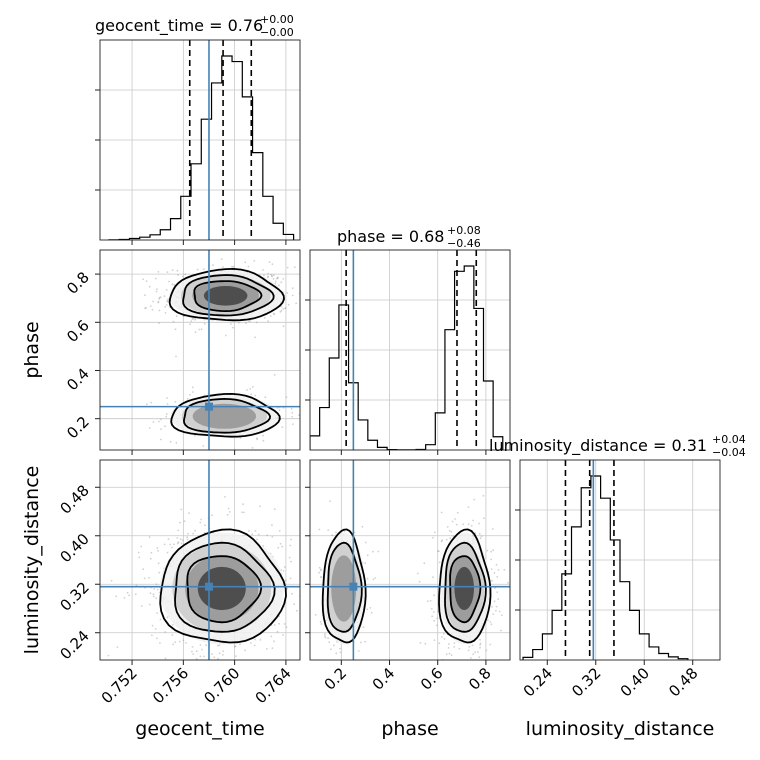 The width and height of the screenshot is (760, 760). What do you see at coordinates (78, 380) in the screenshot?
I see `y-tick-label: 0.4` at bounding box center [78, 380].